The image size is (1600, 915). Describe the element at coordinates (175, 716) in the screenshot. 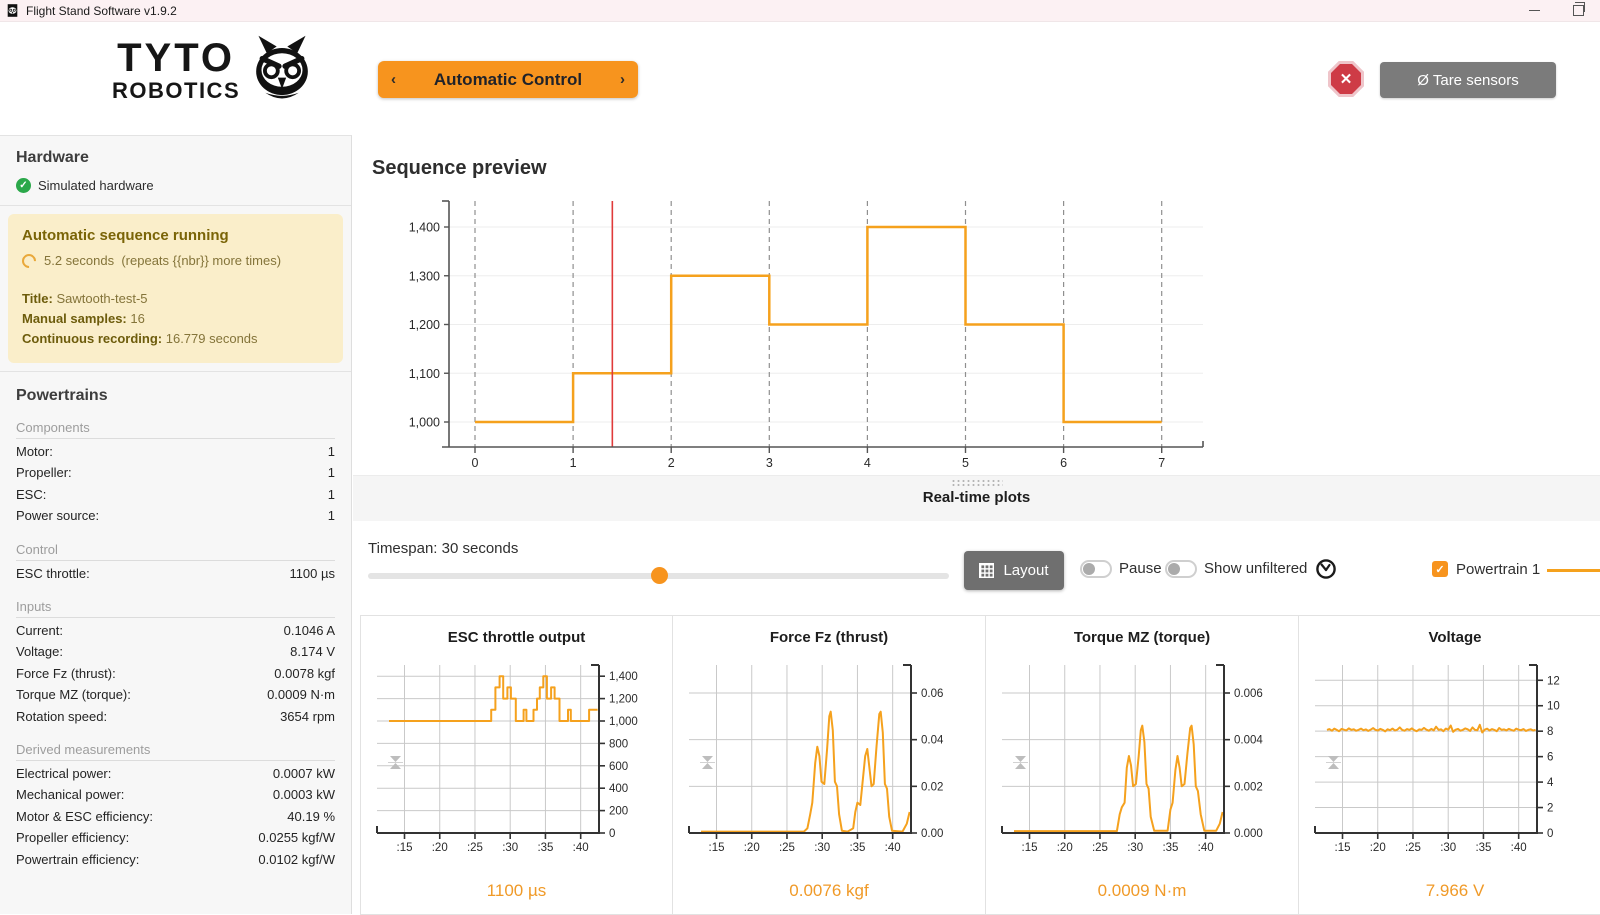

I see `measurement-row: Rotation speed: 3654 rpm` at that location.